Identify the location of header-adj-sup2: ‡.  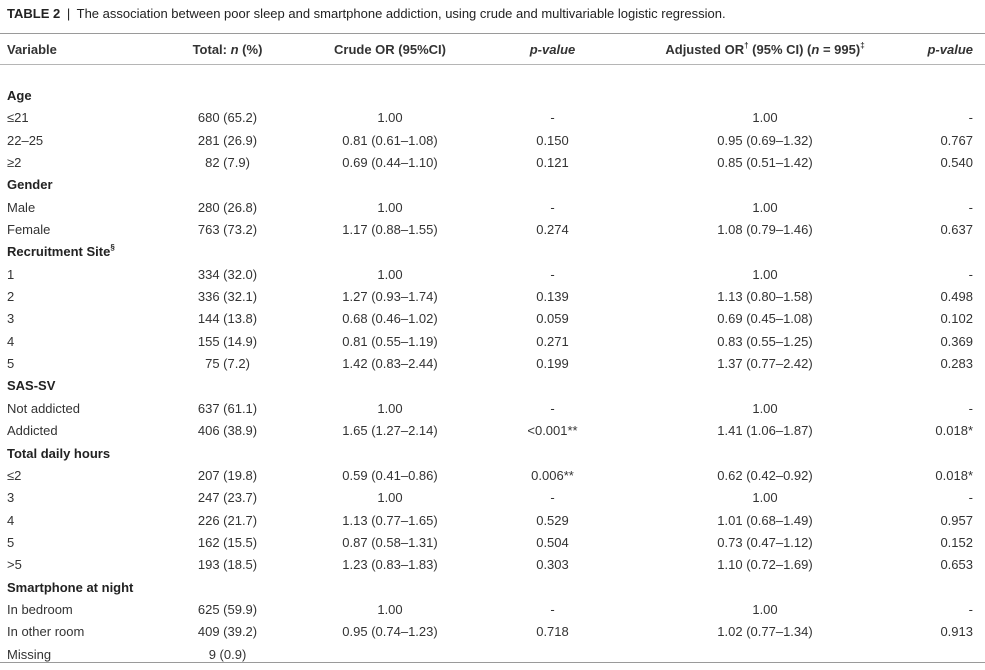
(862, 45).